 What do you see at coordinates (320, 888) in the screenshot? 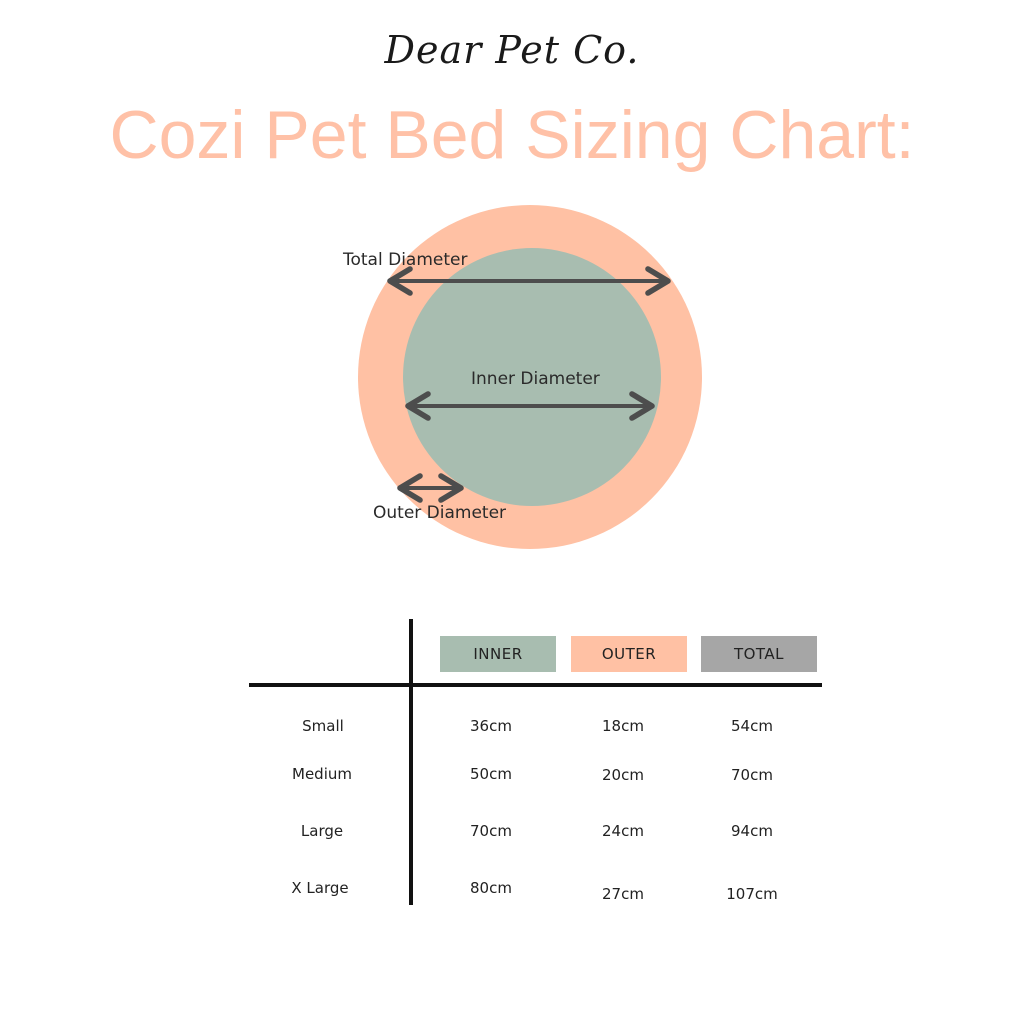
I see `size-label: X Large` at bounding box center [320, 888].